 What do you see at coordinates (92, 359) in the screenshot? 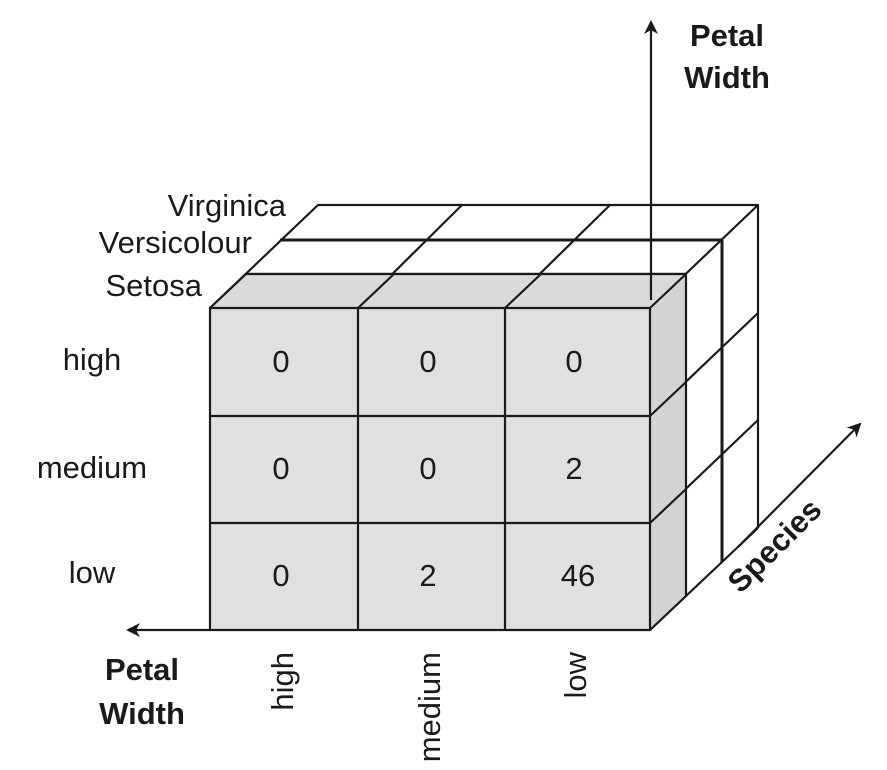
I see `row-label-high: high` at bounding box center [92, 359].